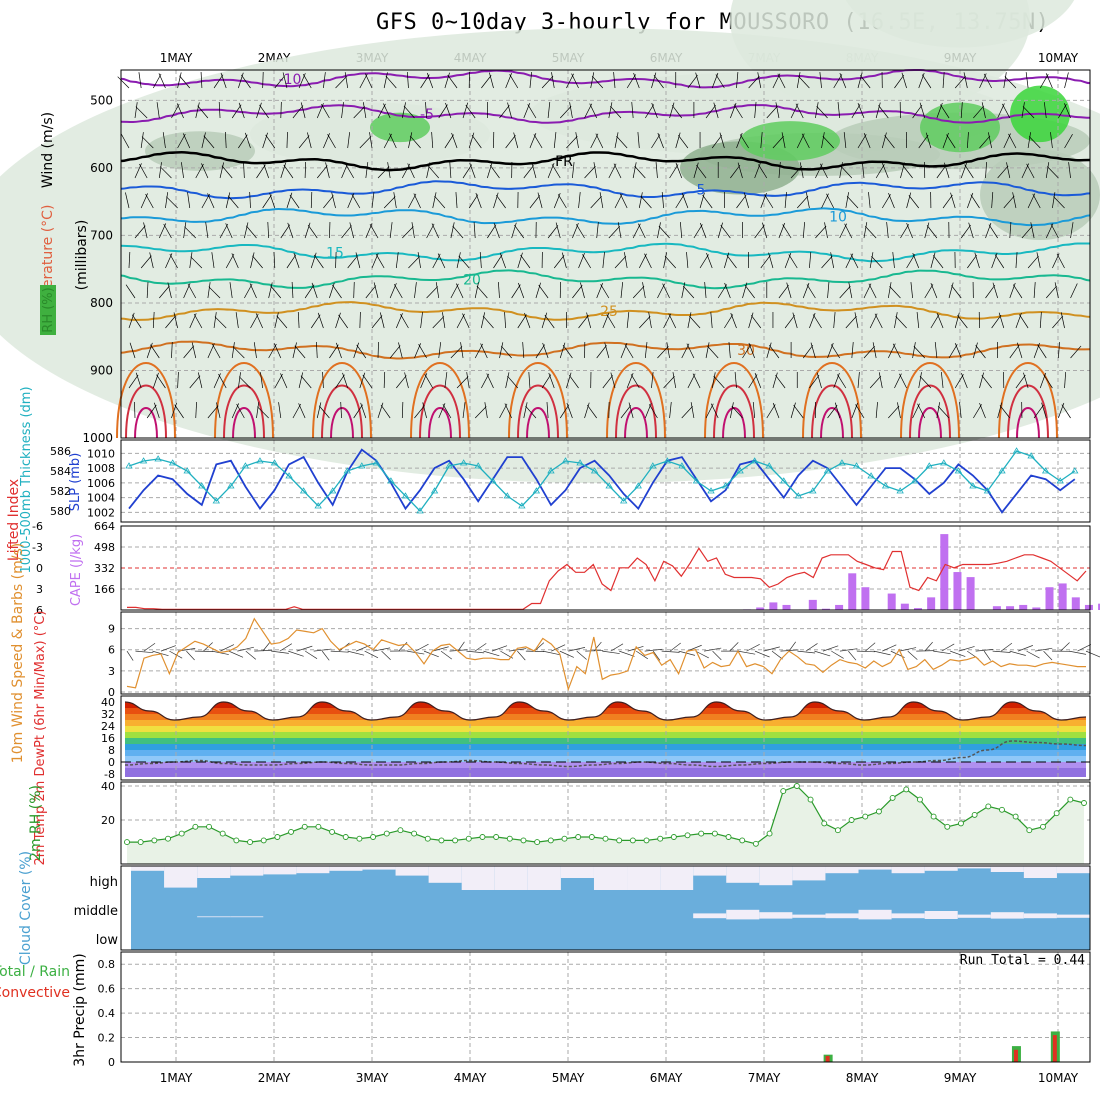 Image resolution: width=1100 pixels, height=1100 pixels. I want to click on cape-bar, so click(1075, 603).